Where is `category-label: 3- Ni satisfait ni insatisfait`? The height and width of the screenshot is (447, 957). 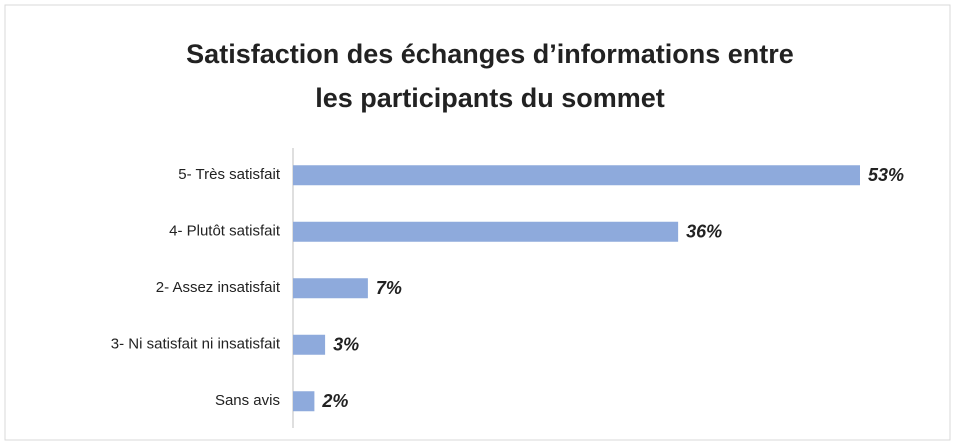 category-label: 3- Ni satisfait ni insatisfait is located at coordinates (196, 344).